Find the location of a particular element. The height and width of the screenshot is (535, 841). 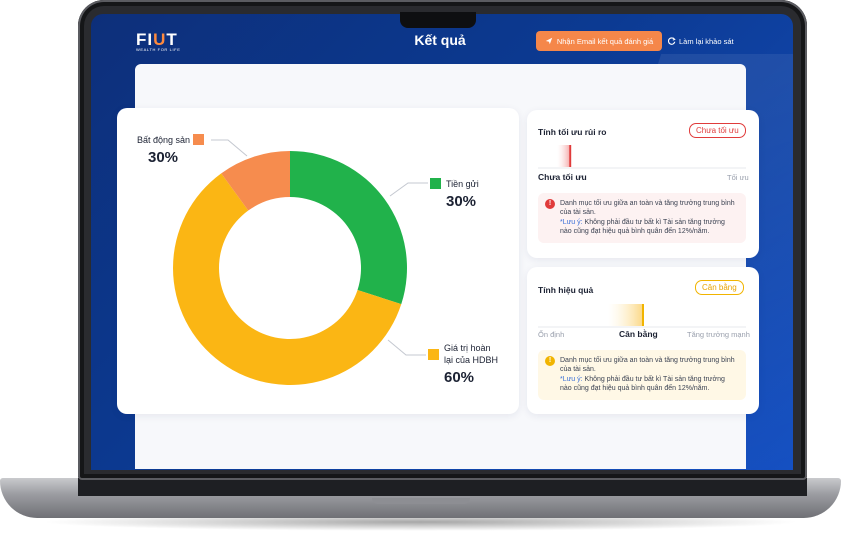

donut-slice-insurance is located at coordinates (287, 279).